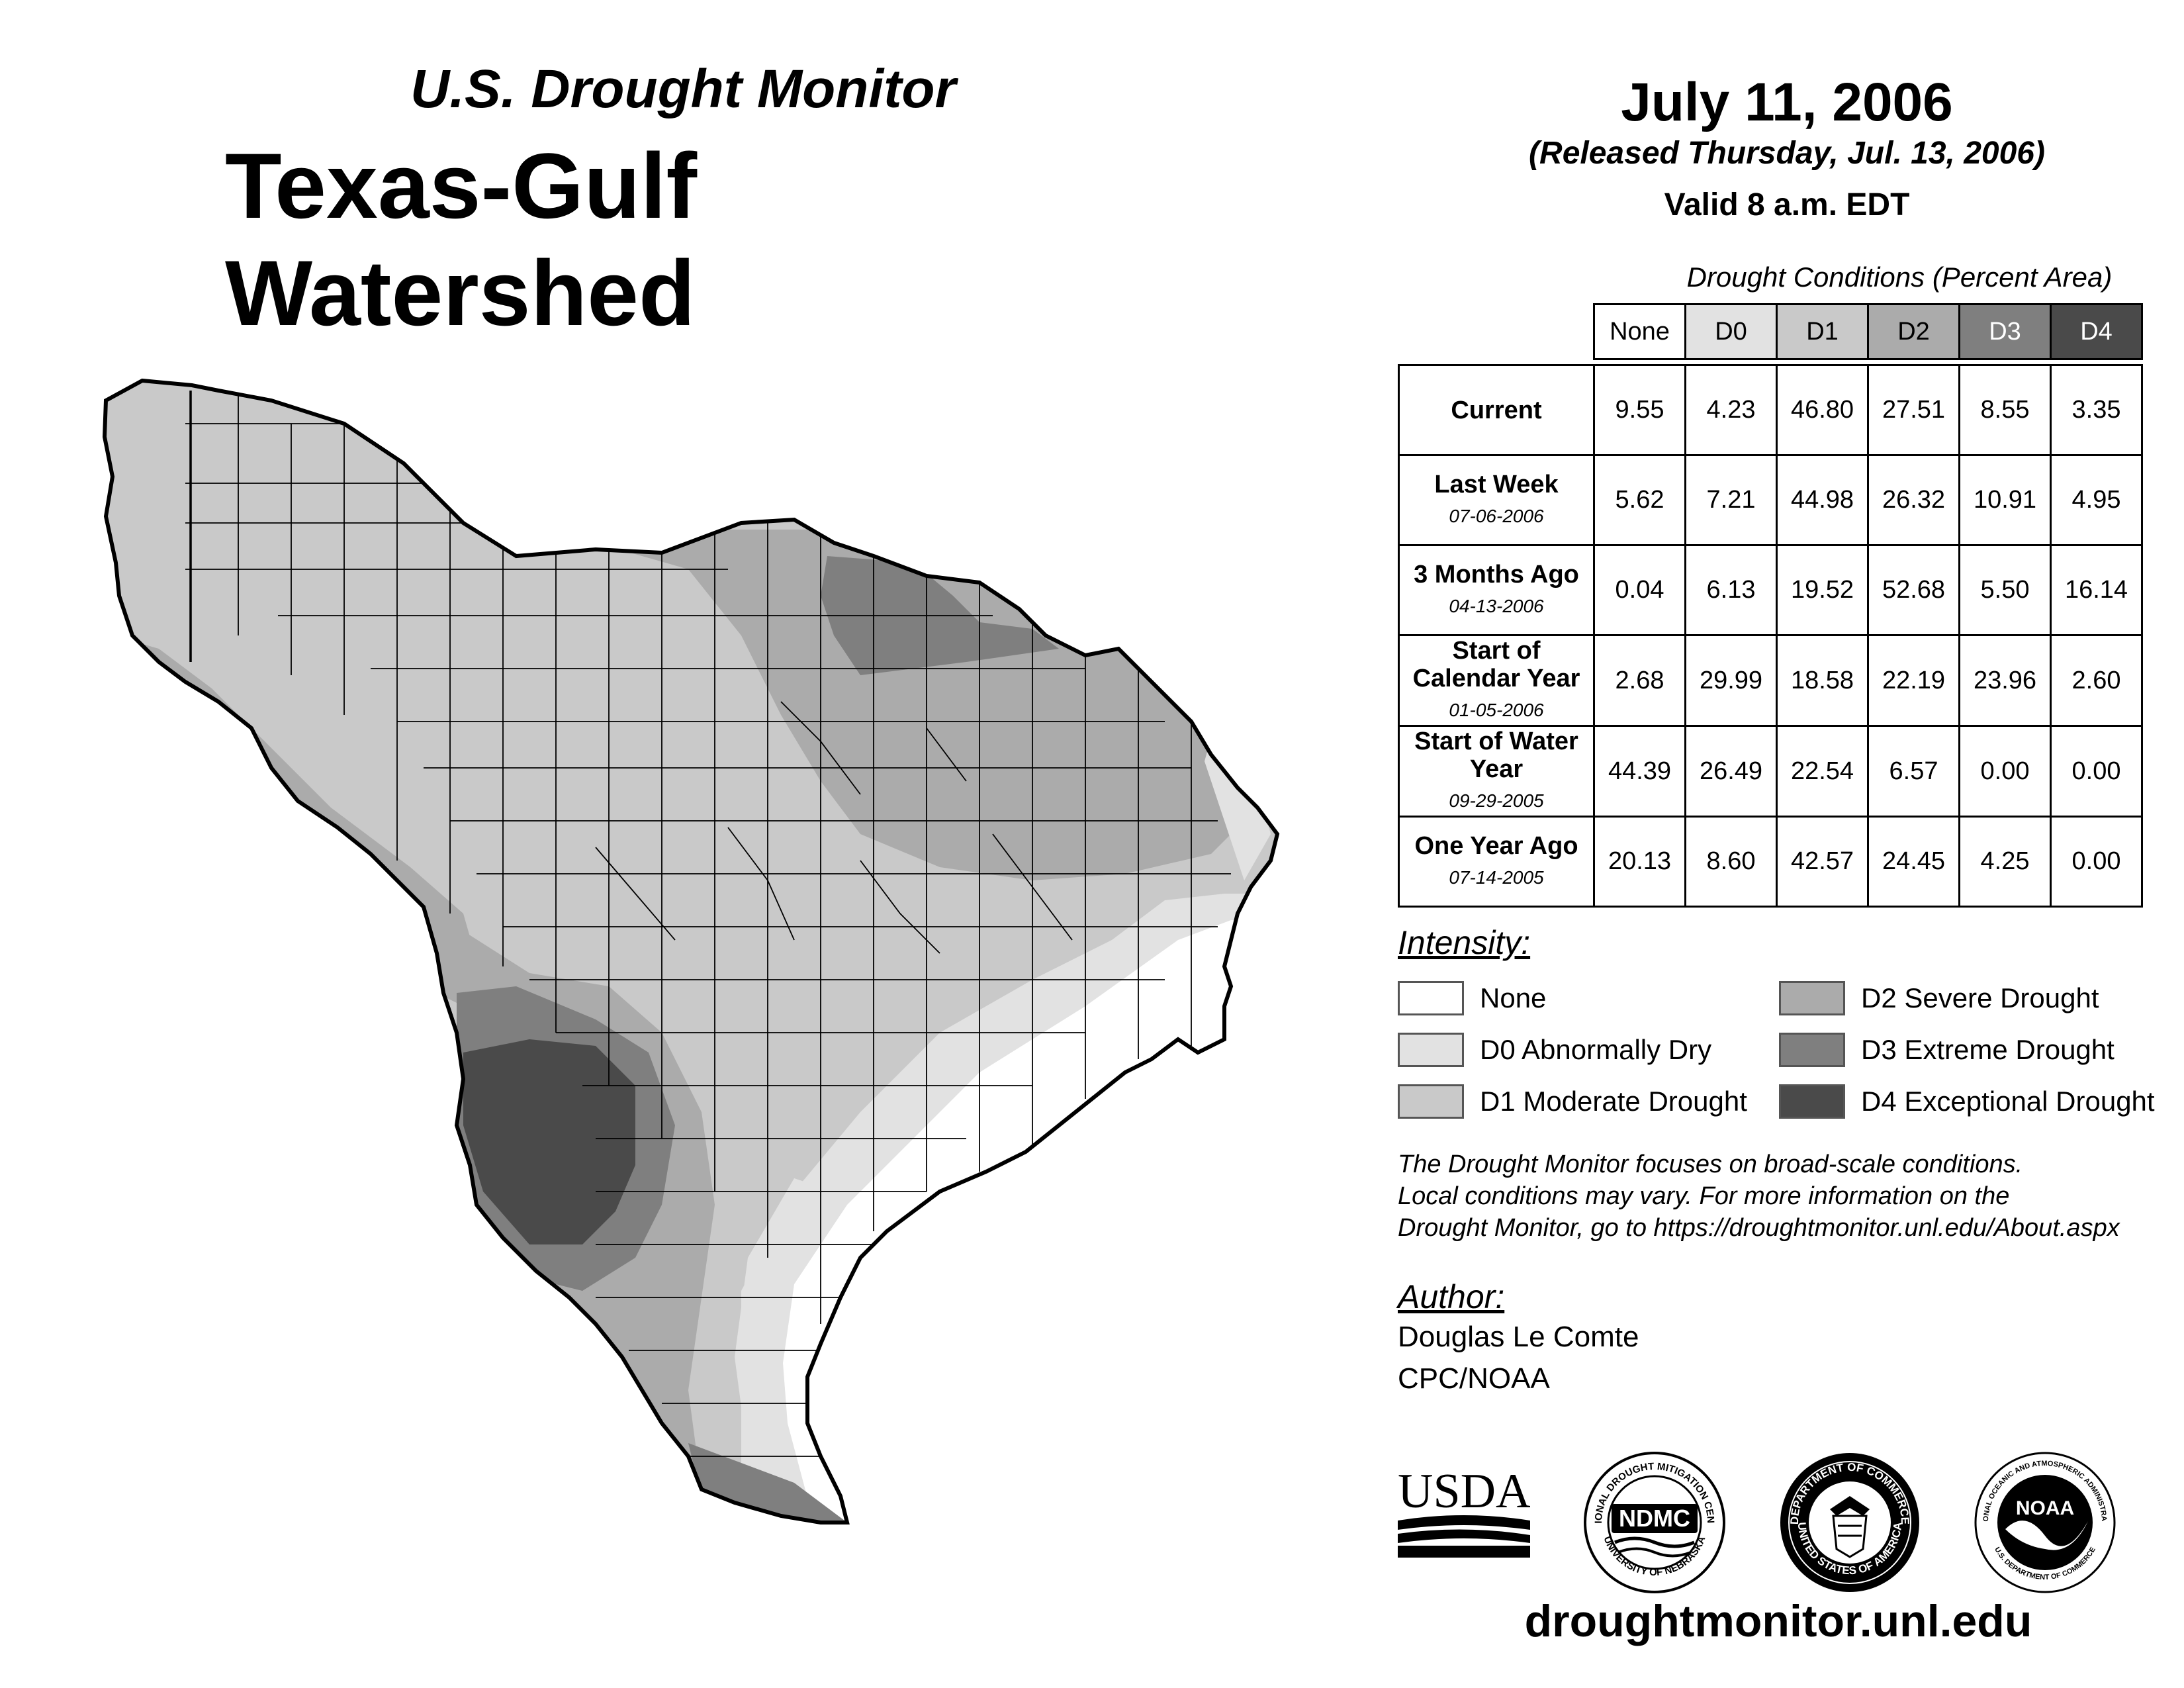 The height and width of the screenshot is (1688, 2184). Describe the element at coordinates (1496, 755) in the screenshot. I see `row-label-text: Start of Water Year` at that location.